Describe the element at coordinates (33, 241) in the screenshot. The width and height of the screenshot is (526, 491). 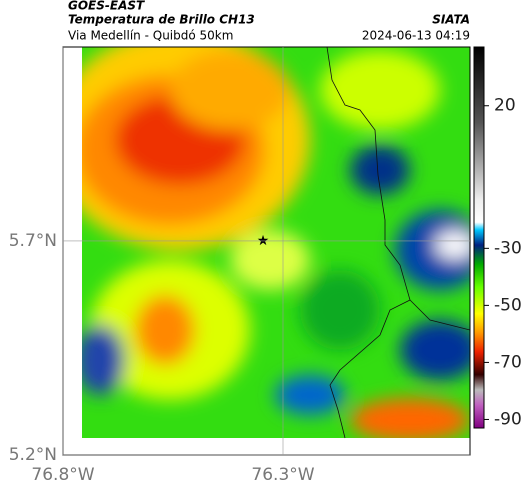
I see `lat-tick-label: 5.7°N` at that location.